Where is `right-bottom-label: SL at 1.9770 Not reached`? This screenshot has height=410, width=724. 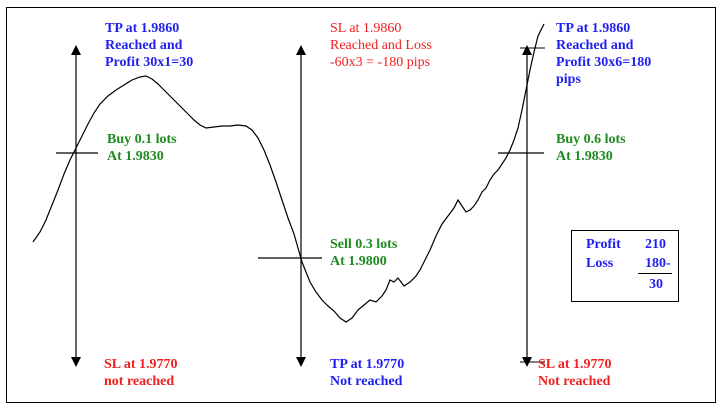
right-bottom-label: SL at 1.9770 Not reached is located at coordinates (575, 373).